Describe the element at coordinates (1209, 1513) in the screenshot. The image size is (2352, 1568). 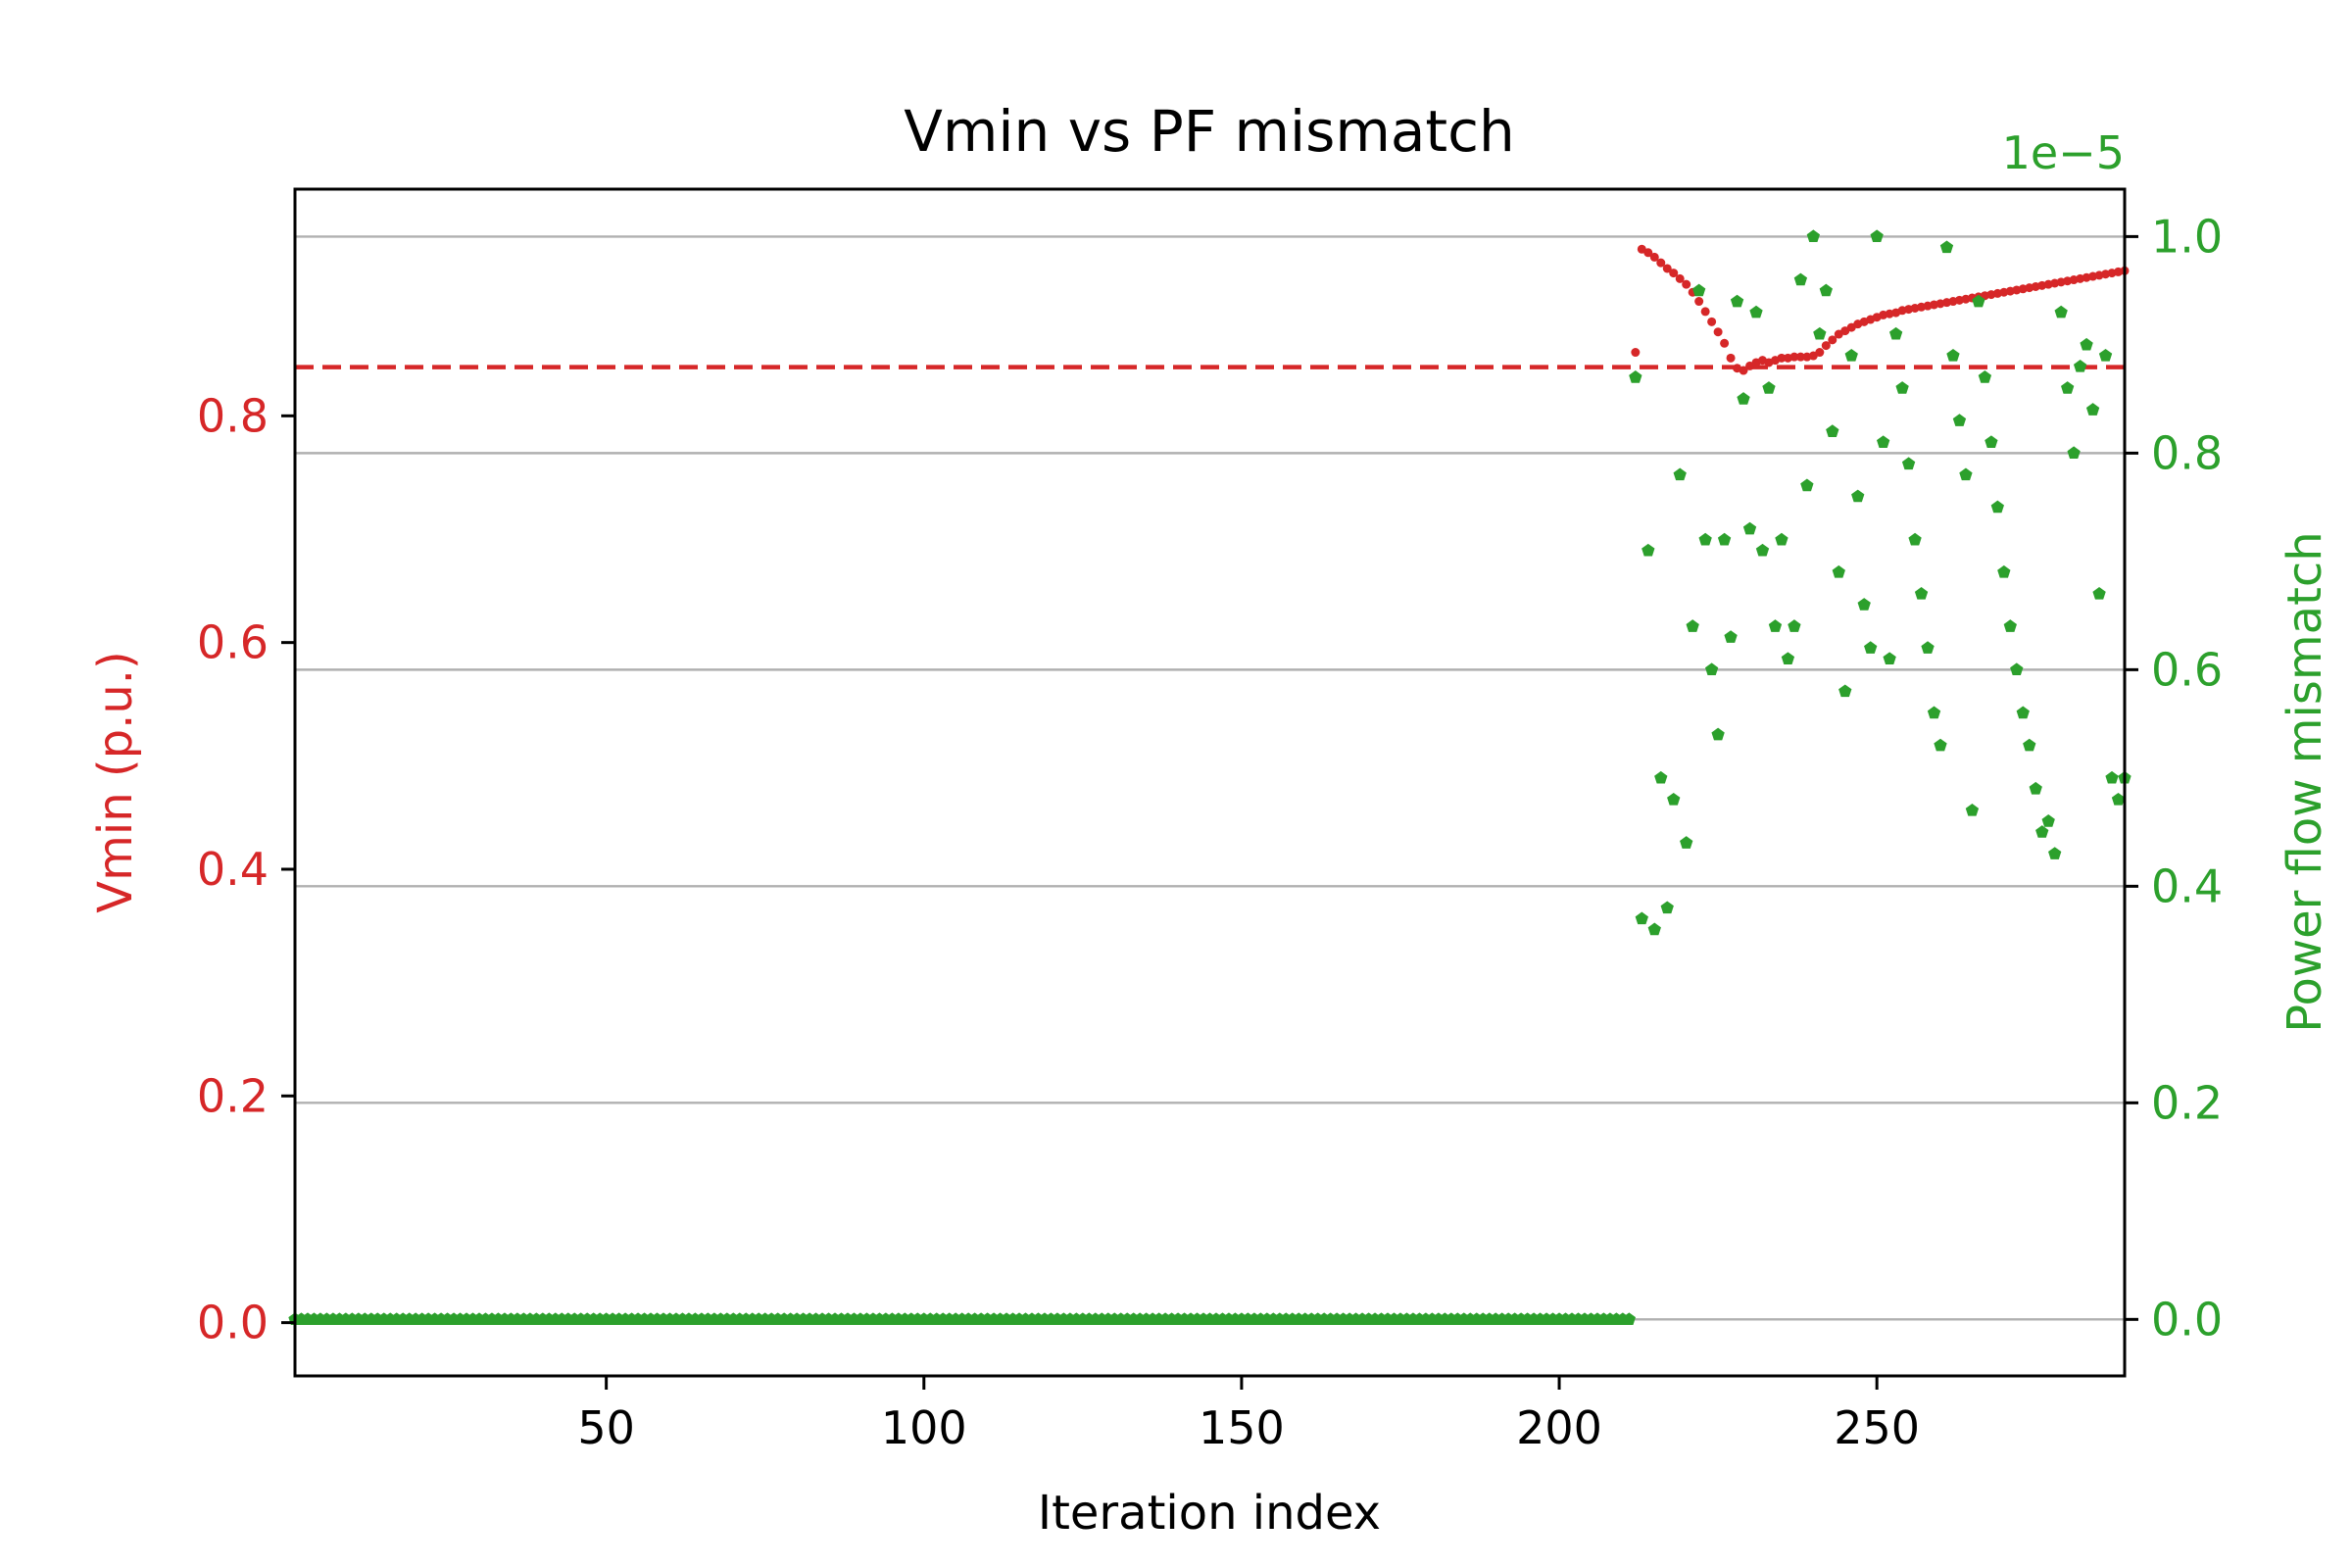
I see `x-axis-label: Iteration index` at that location.